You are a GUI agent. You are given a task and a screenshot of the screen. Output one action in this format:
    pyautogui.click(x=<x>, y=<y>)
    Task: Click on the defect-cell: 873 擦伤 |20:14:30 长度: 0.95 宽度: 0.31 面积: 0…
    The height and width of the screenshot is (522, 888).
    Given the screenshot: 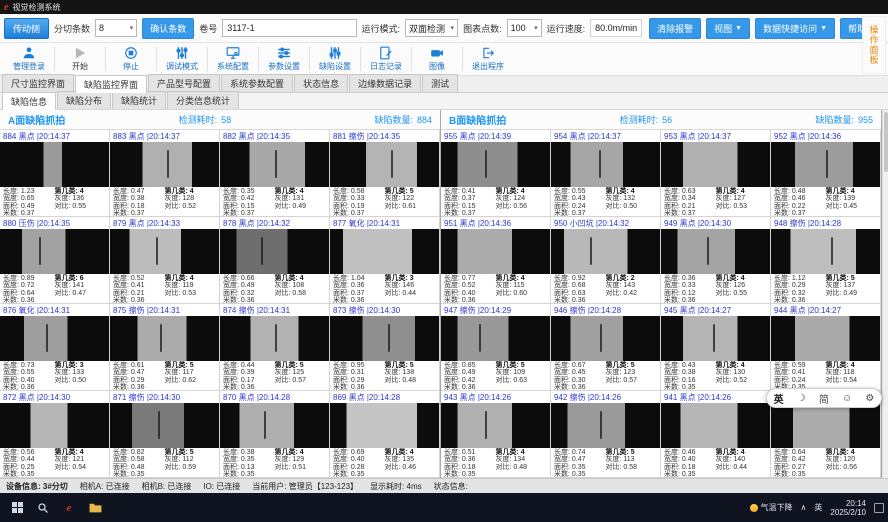 What is the action you would take?
    pyautogui.click(x=385, y=347)
    